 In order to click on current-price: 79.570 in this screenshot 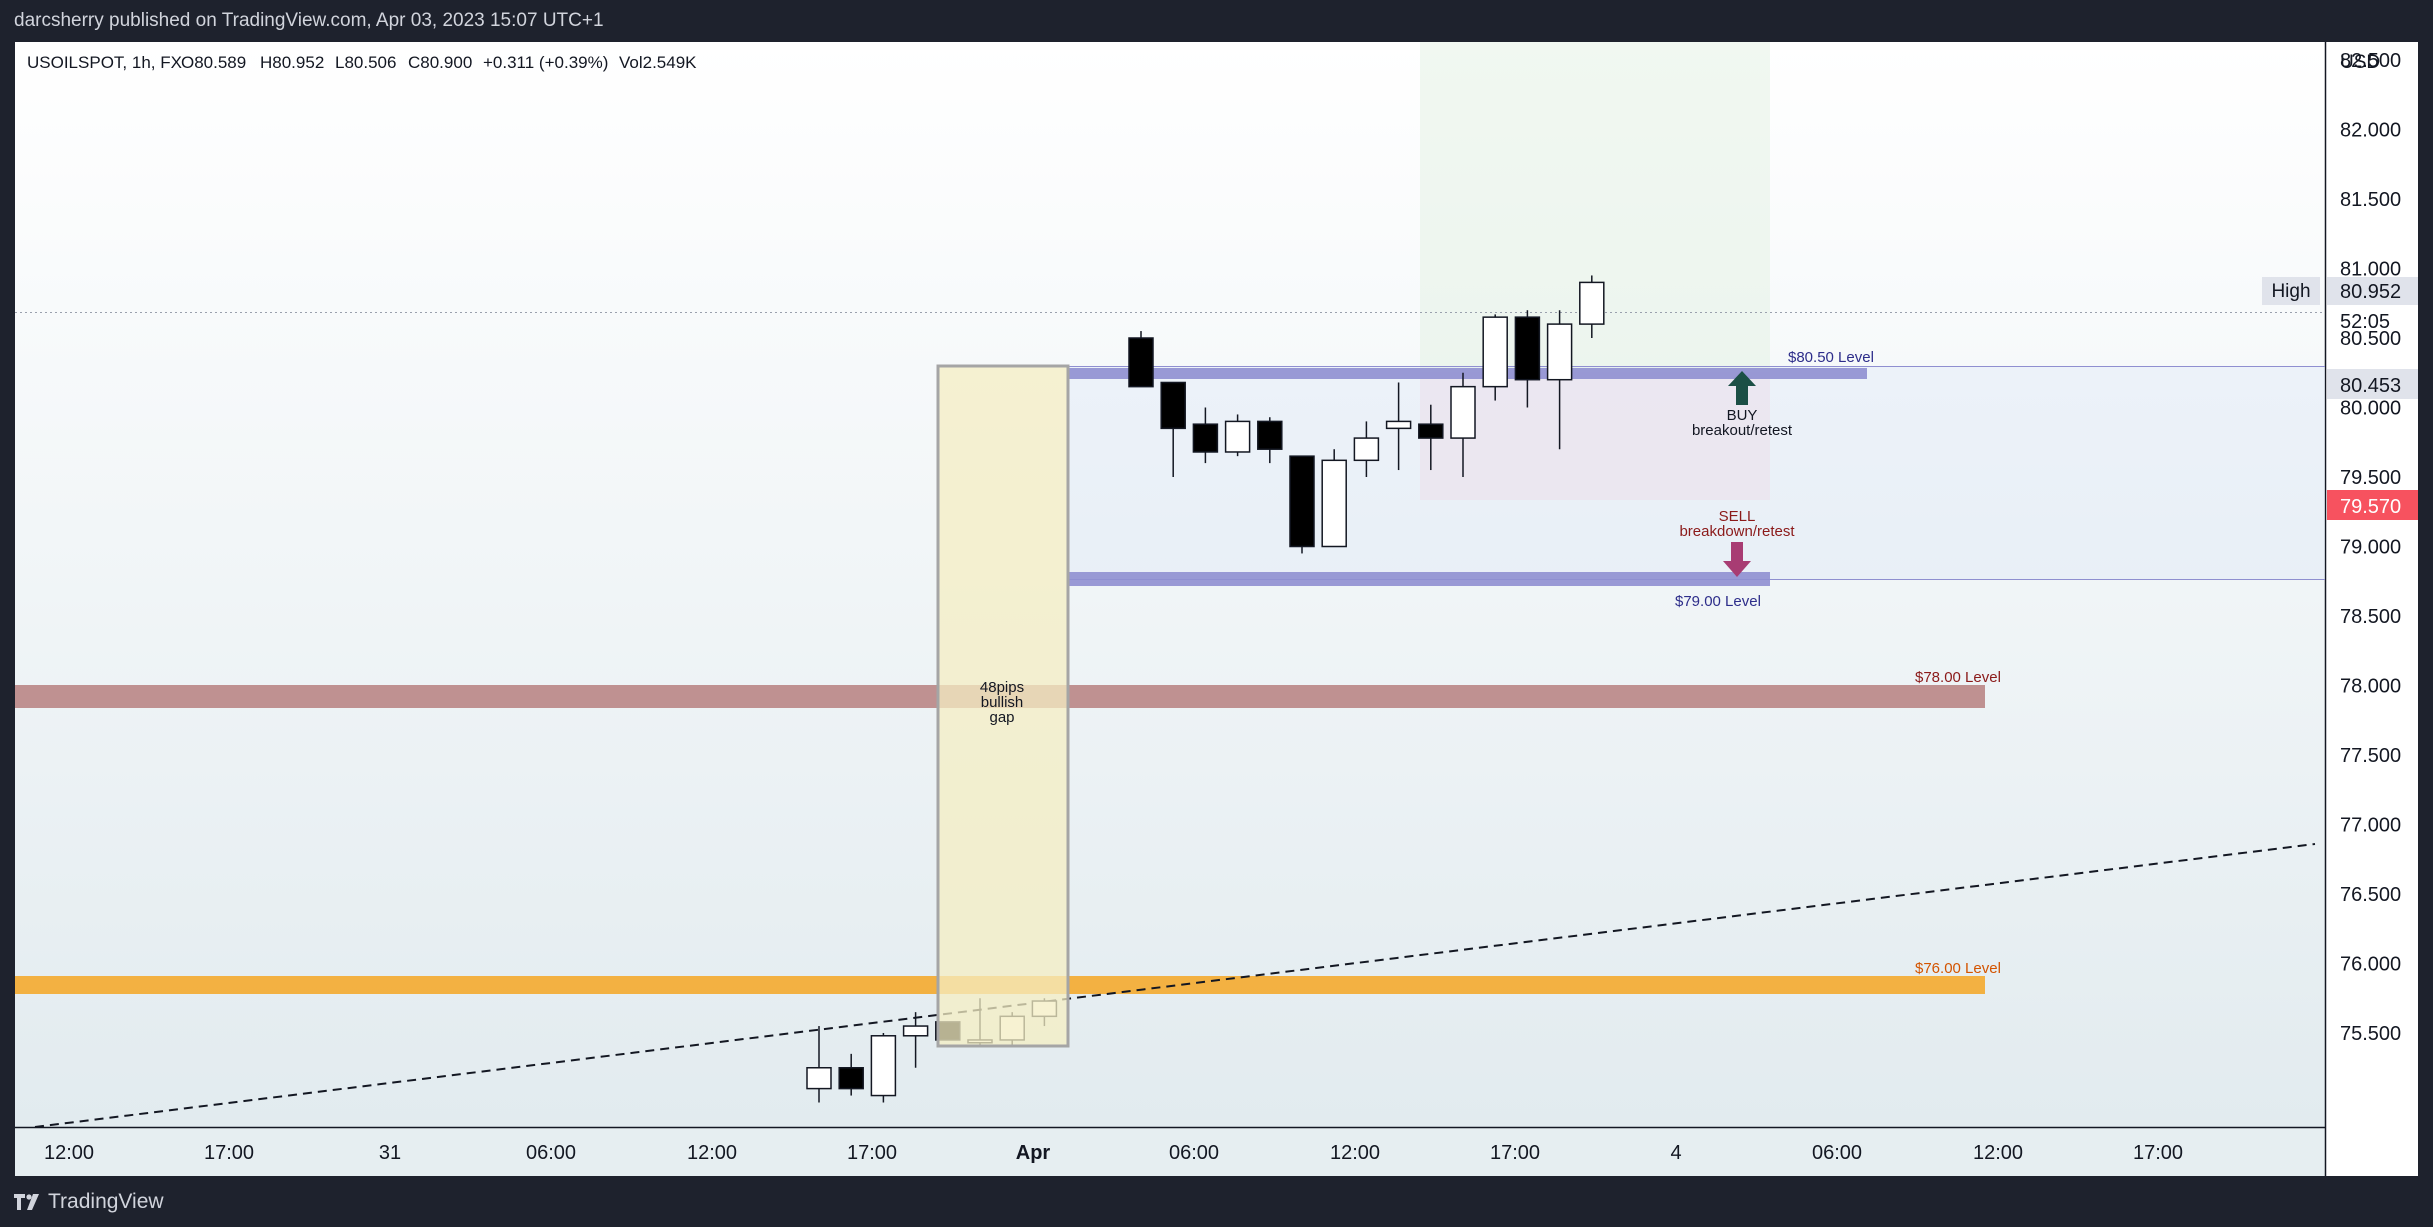, I will do `click(2370, 507)`.